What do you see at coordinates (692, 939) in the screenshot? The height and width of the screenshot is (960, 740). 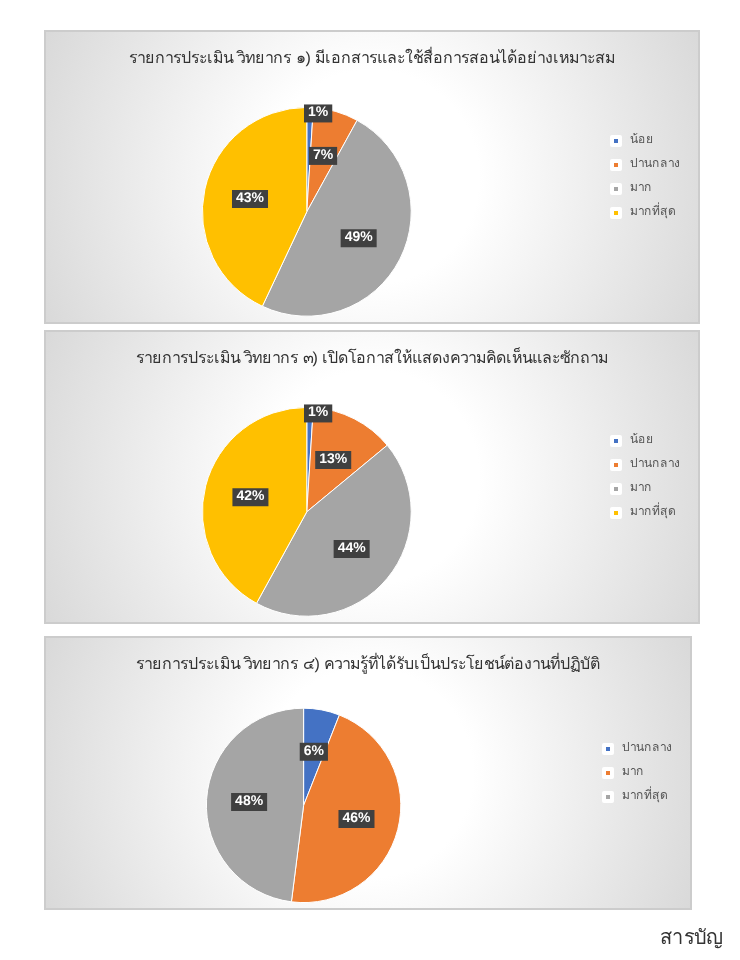 I see `text: สารบัญ` at bounding box center [692, 939].